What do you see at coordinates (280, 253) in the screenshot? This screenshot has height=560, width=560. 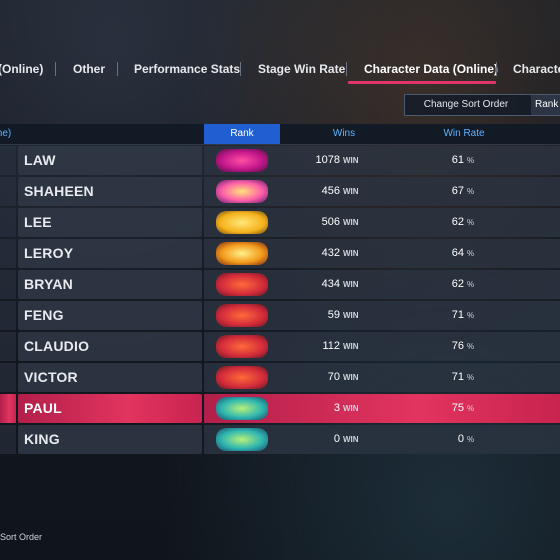 I see `table-row: LEROY 432 WIN 64%` at bounding box center [280, 253].